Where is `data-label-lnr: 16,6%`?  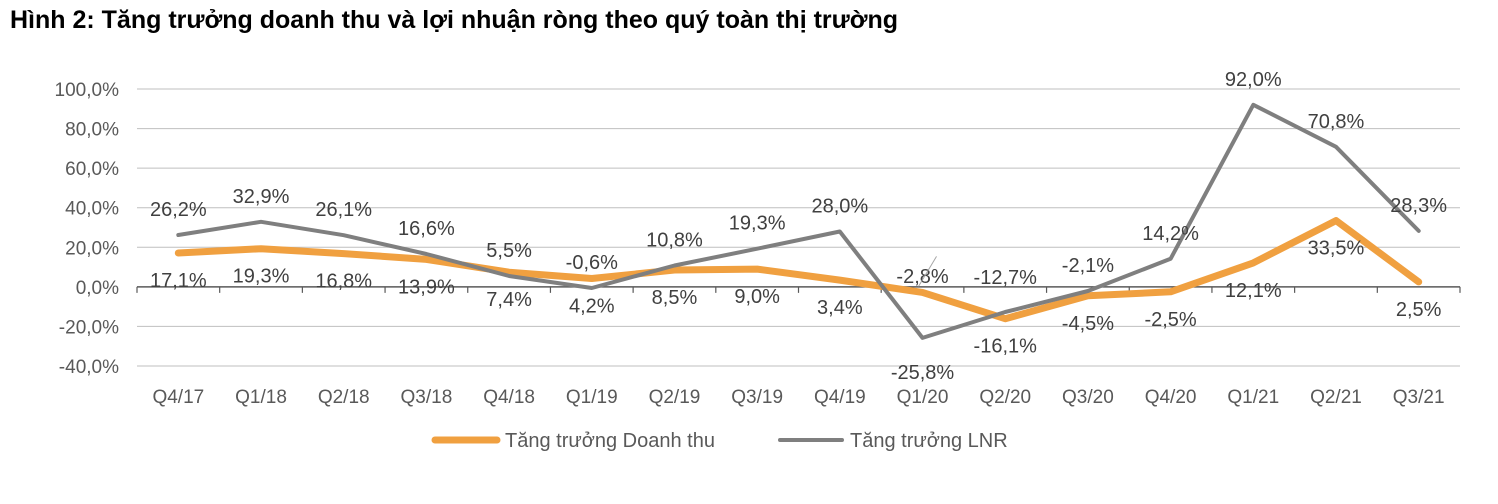
data-label-lnr: 16,6% is located at coordinates (426, 229).